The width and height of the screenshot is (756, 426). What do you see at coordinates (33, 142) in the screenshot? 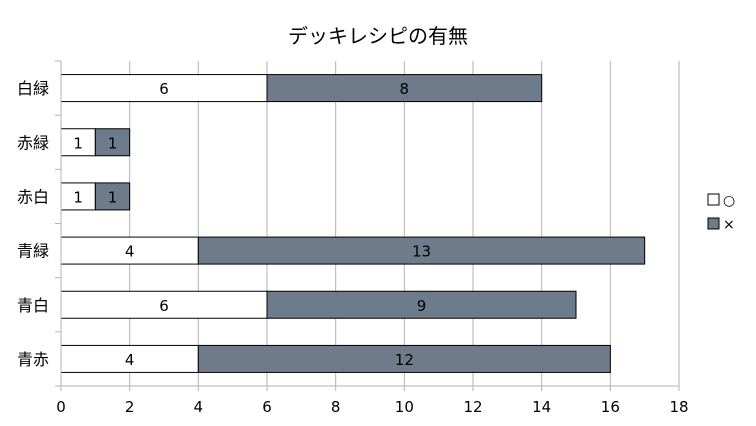
I see `category-label: 赤緑` at bounding box center [33, 142].